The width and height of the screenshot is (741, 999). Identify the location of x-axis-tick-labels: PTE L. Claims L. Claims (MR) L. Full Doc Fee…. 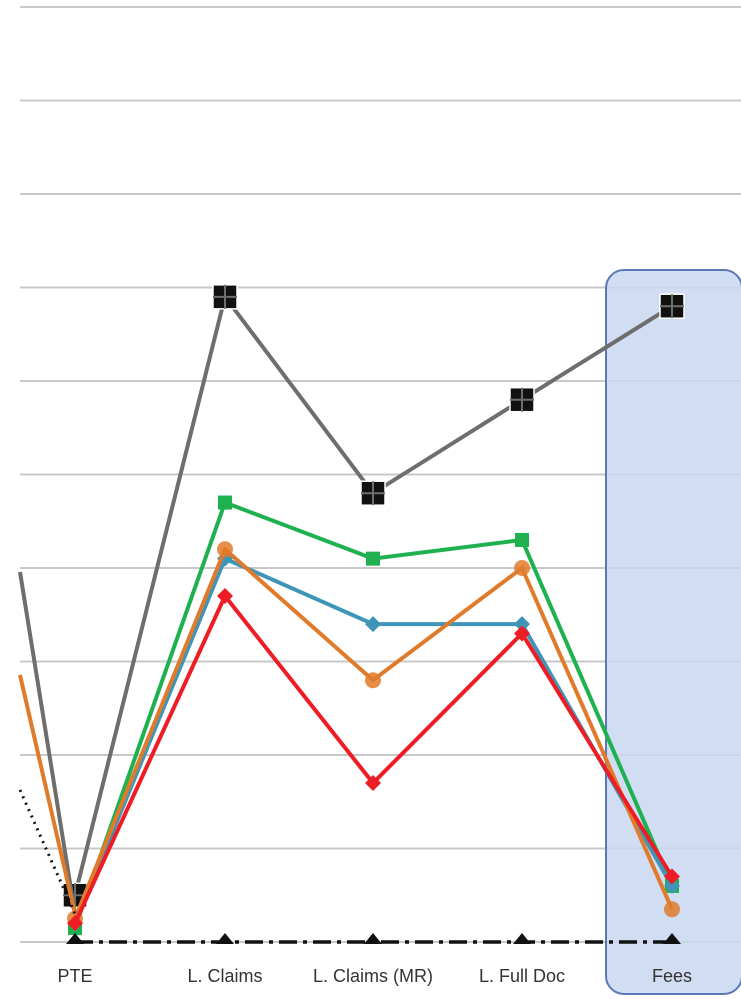
(374, 976).